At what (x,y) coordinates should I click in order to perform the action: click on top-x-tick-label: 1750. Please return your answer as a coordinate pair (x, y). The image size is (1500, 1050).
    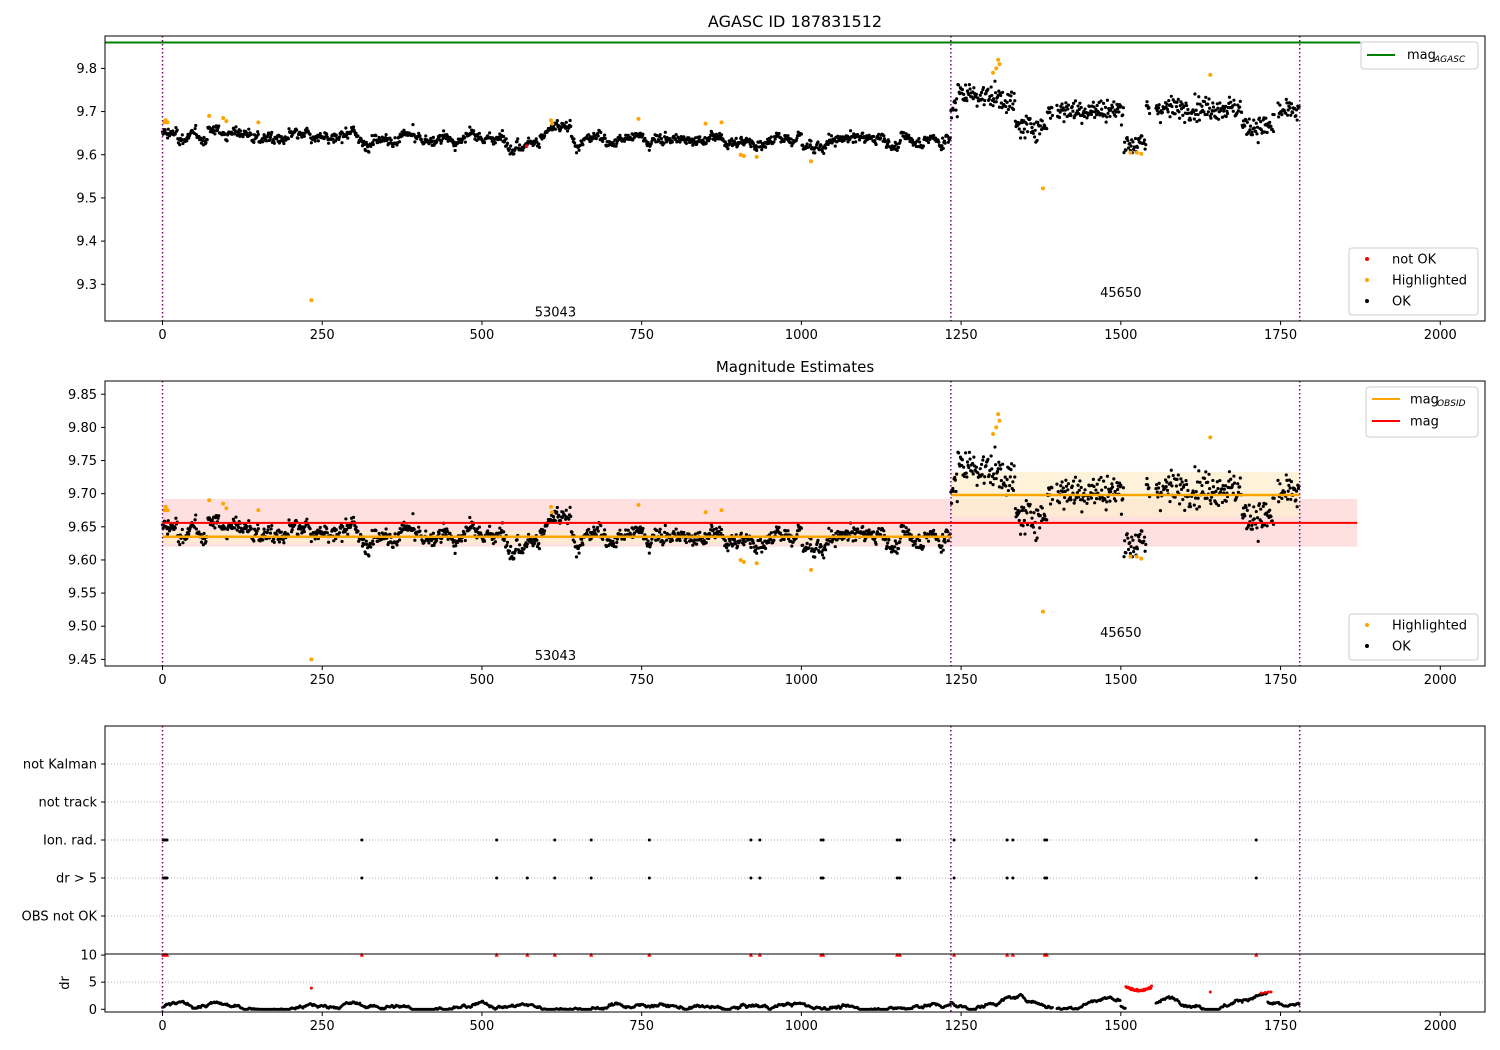
    Looking at the image, I should click on (1280, 335).